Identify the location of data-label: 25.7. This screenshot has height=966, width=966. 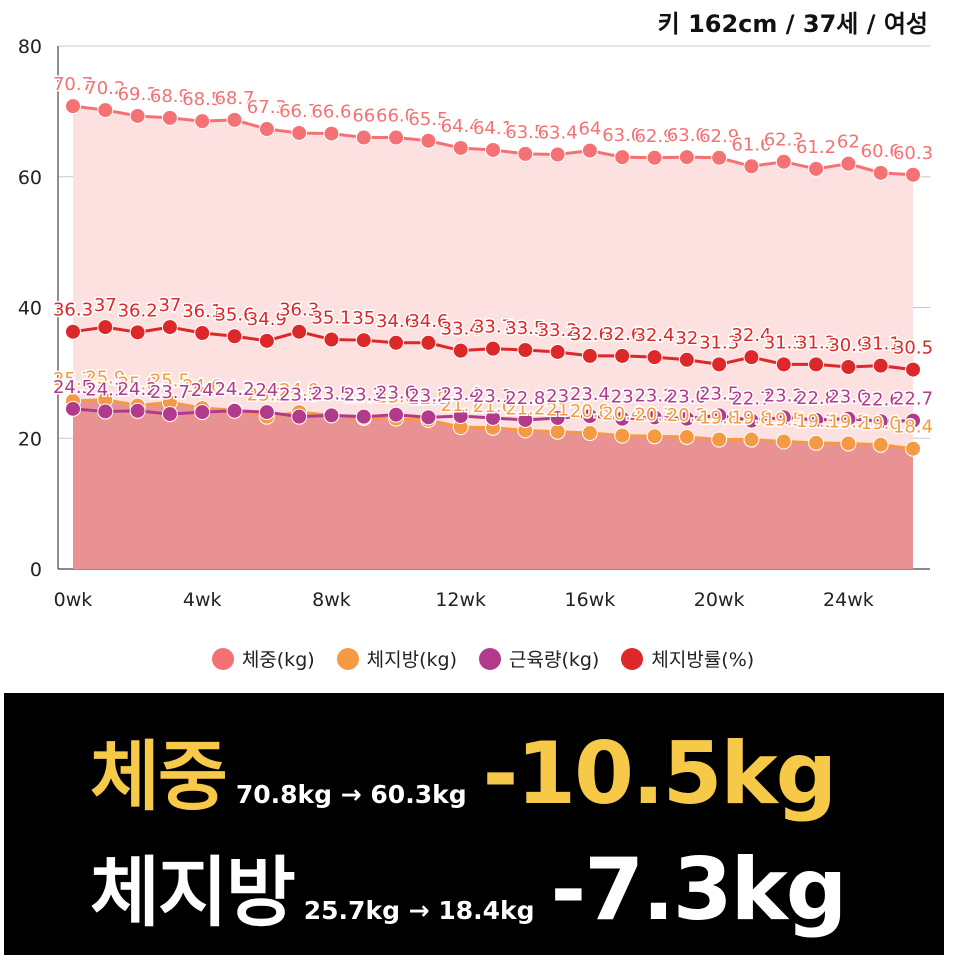
(73, 379).